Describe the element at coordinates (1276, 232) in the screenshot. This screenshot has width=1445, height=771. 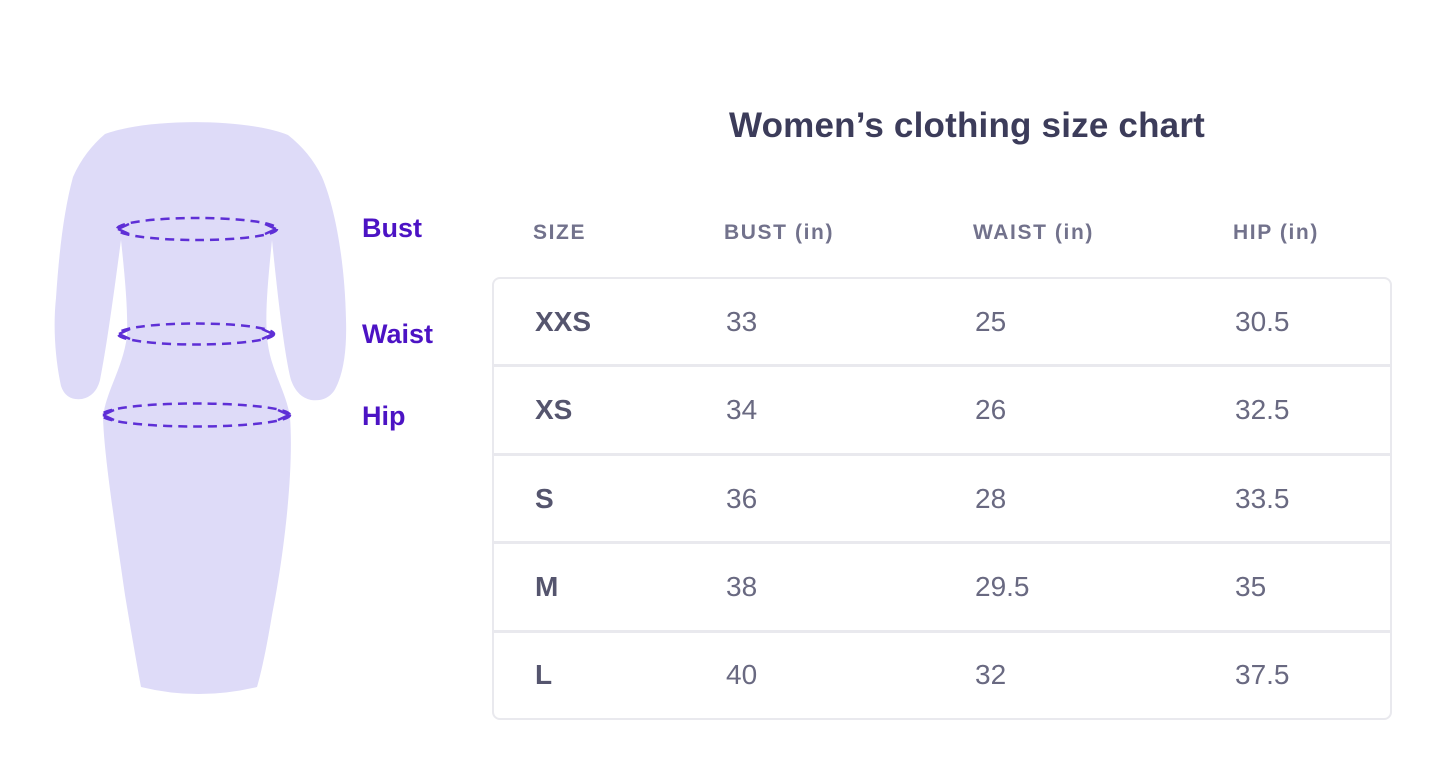
I see `column-header-hip: HIP (in)` at that location.